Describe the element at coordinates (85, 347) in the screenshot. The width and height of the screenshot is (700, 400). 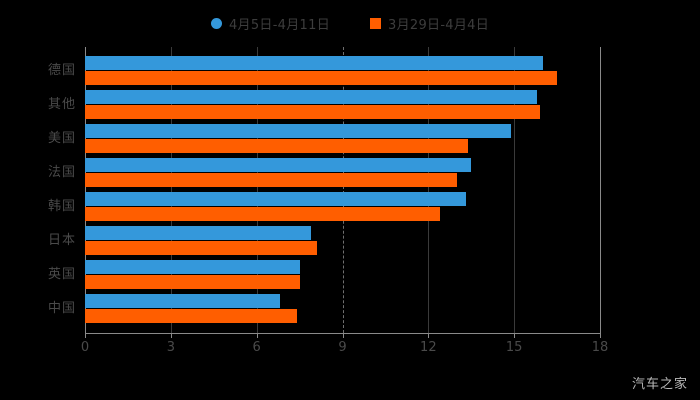
I see `x-axis-label-0: 0` at that location.